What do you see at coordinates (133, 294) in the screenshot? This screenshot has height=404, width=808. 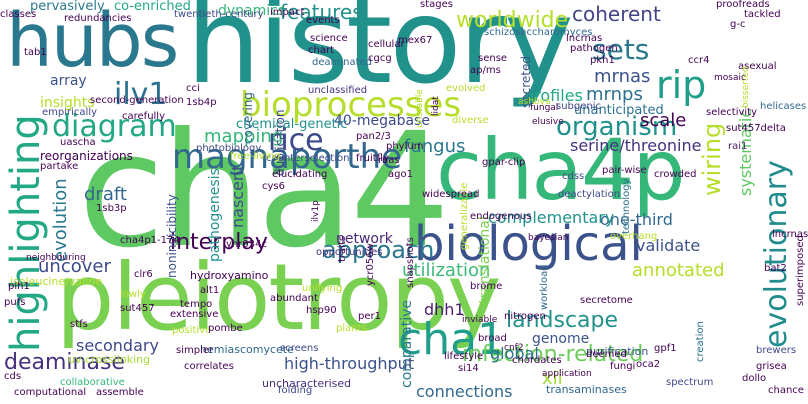 I see `cloud-word: lowly` at bounding box center [133, 294].